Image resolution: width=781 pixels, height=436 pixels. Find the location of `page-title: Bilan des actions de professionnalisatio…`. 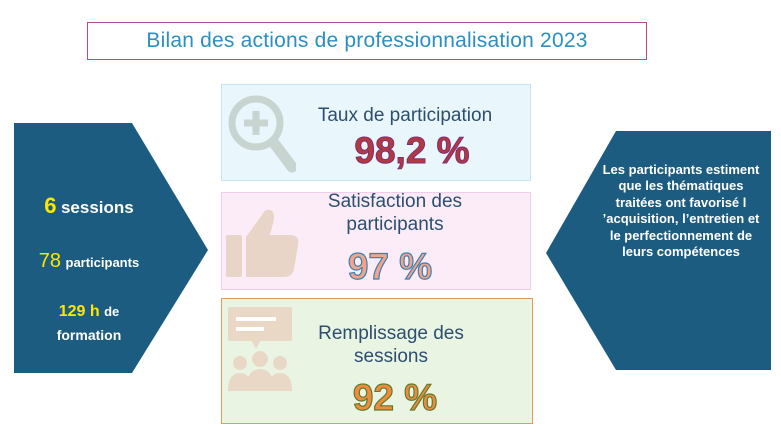

page-title: Bilan des actions de professionnalisatio… is located at coordinates (367, 41).